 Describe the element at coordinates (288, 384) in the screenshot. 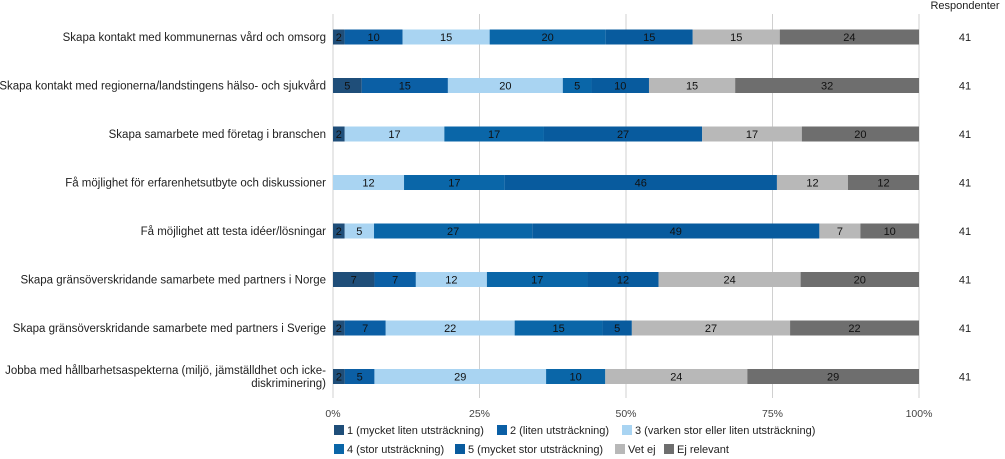

I see `category-label: diskriminering)` at that location.